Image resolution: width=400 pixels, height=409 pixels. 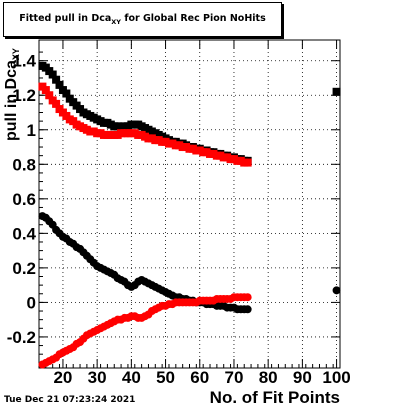 I want to click on y-tick-label: 0, so click(x=31, y=302).